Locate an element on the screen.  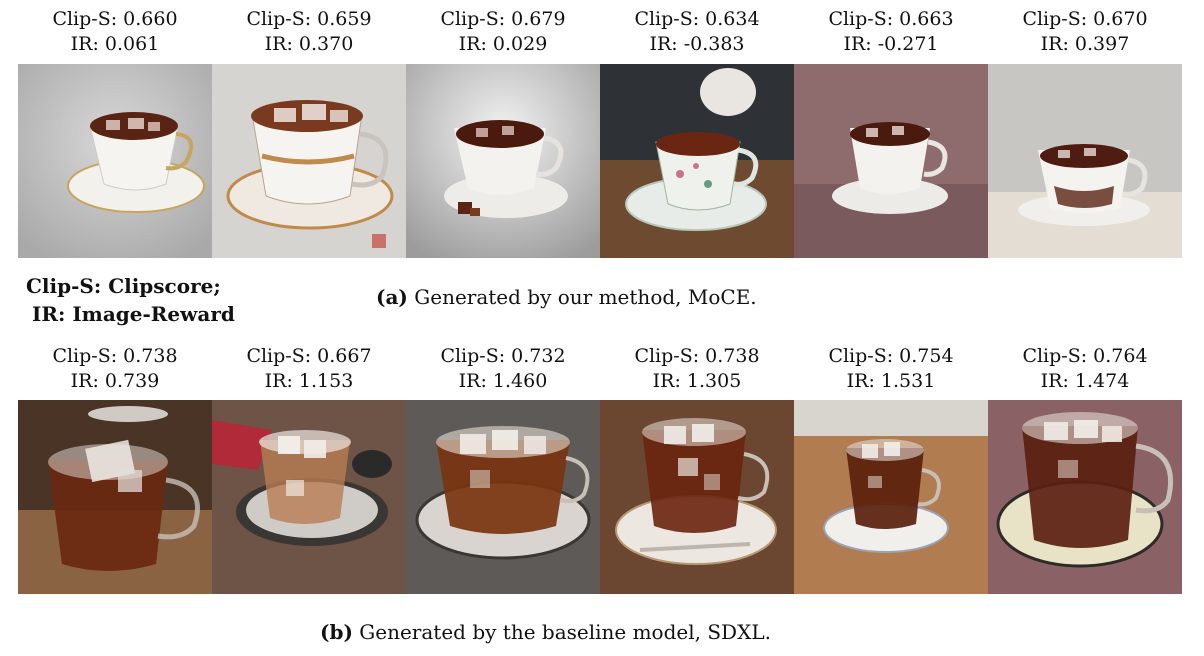
caption-a: (a) Generated by our method, MoCE. is located at coordinates (566, 297).